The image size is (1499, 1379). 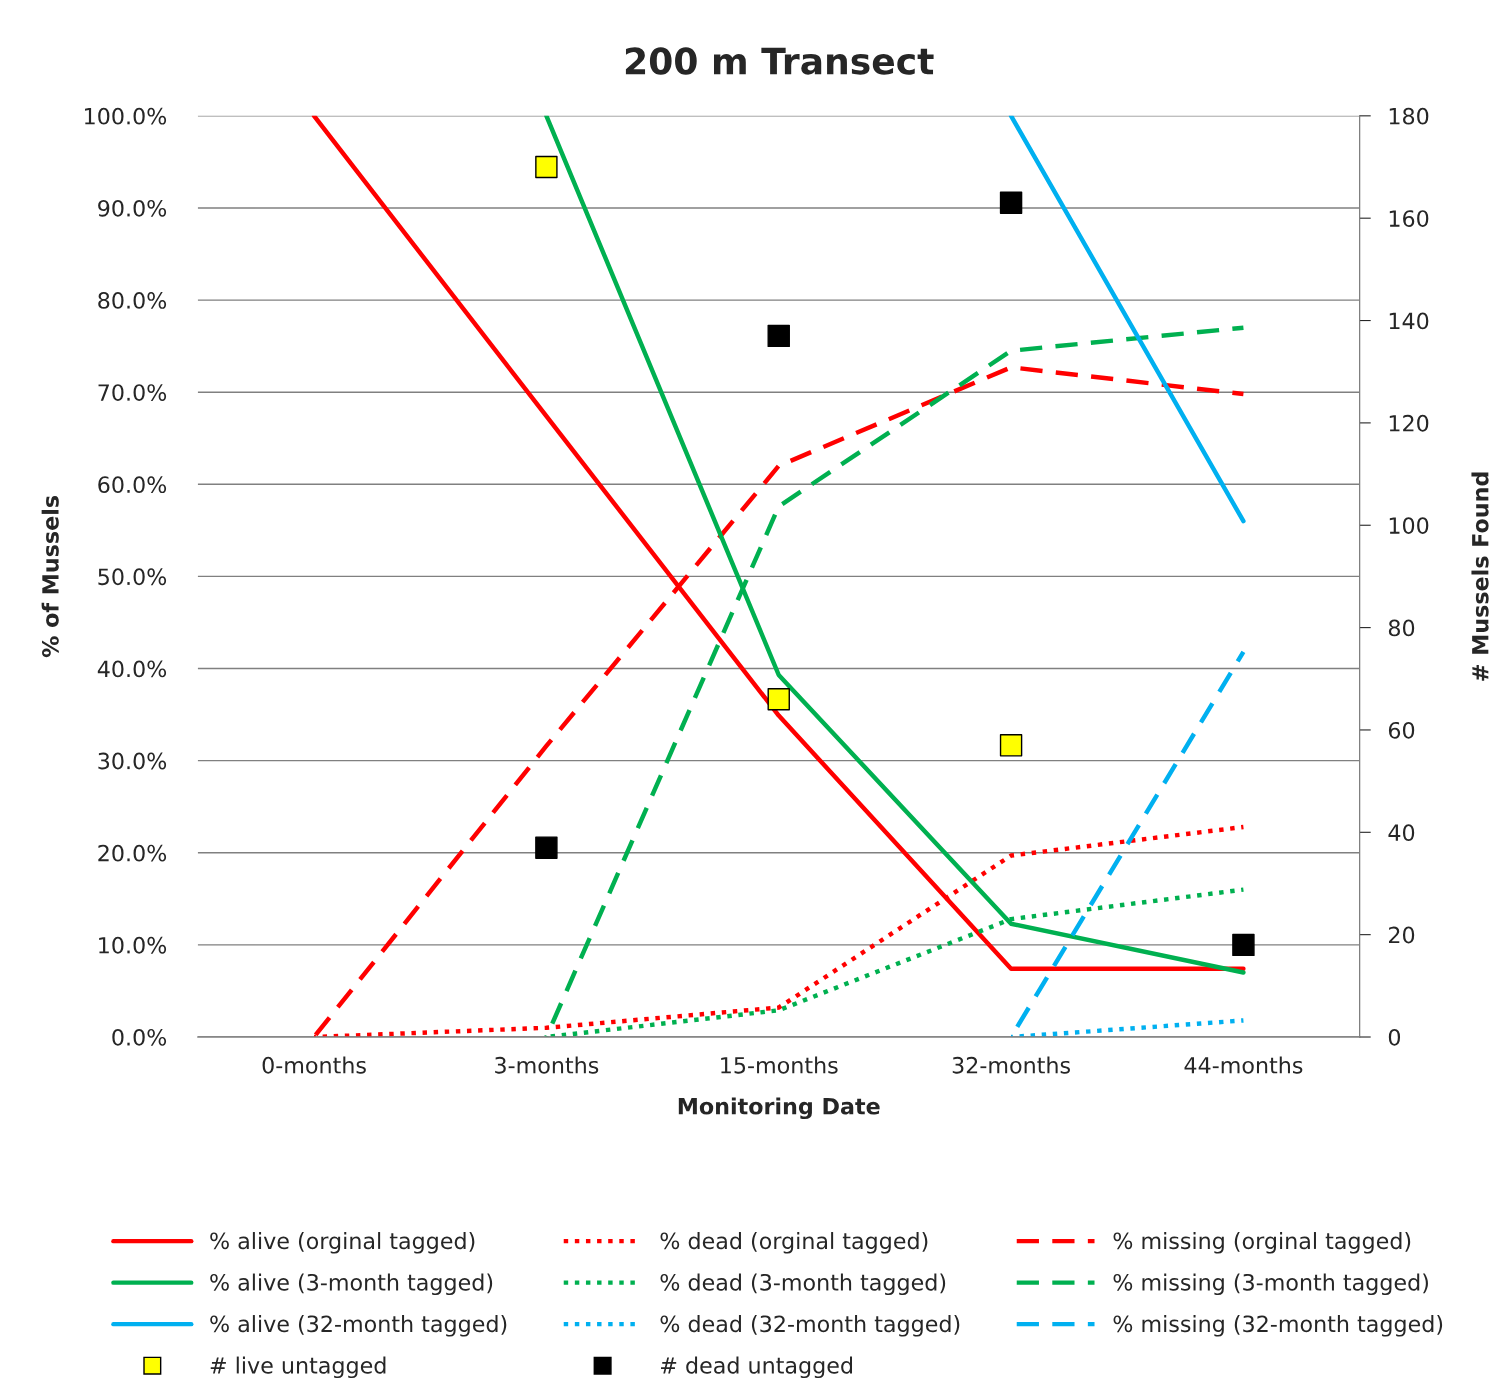 I want to click on x-axis-title: Monitoring Date, so click(x=779, y=1108).